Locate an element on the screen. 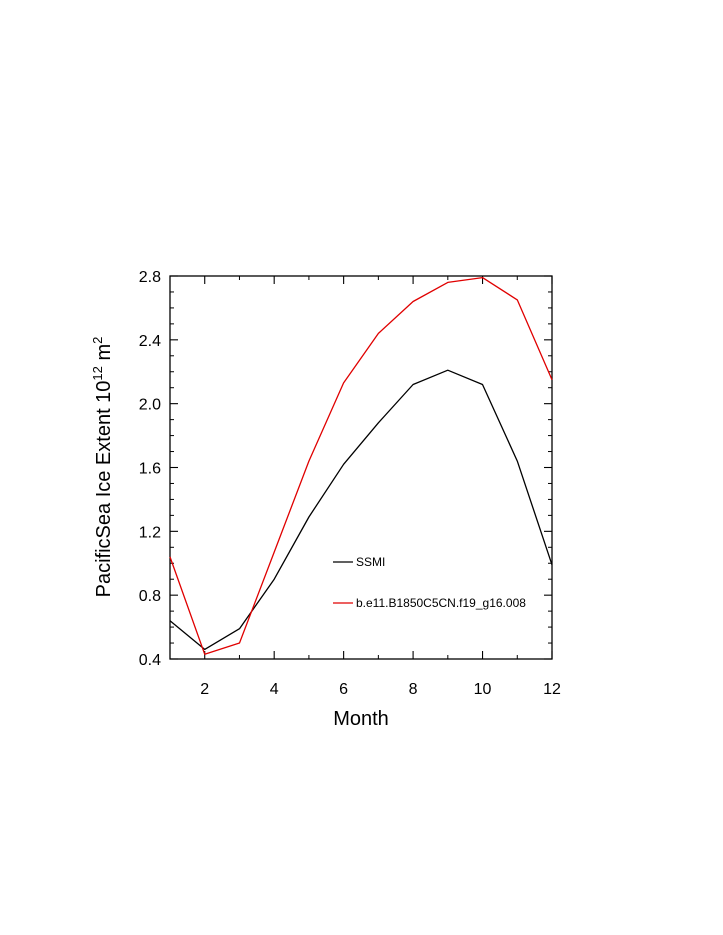  x-tick-label: 12 is located at coordinates (552, 689).